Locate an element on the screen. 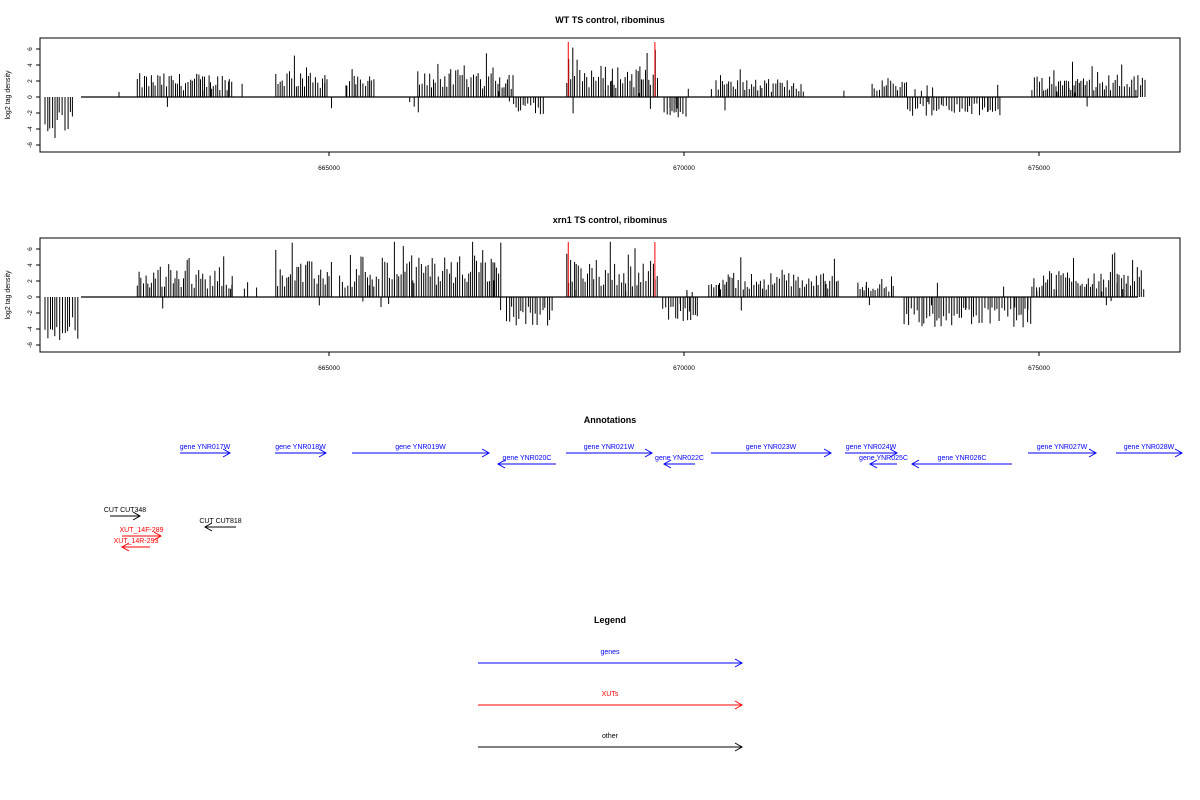 This screenshot has height=800, width=1200. legend-title: Legend is located at coordinates (610, 620).